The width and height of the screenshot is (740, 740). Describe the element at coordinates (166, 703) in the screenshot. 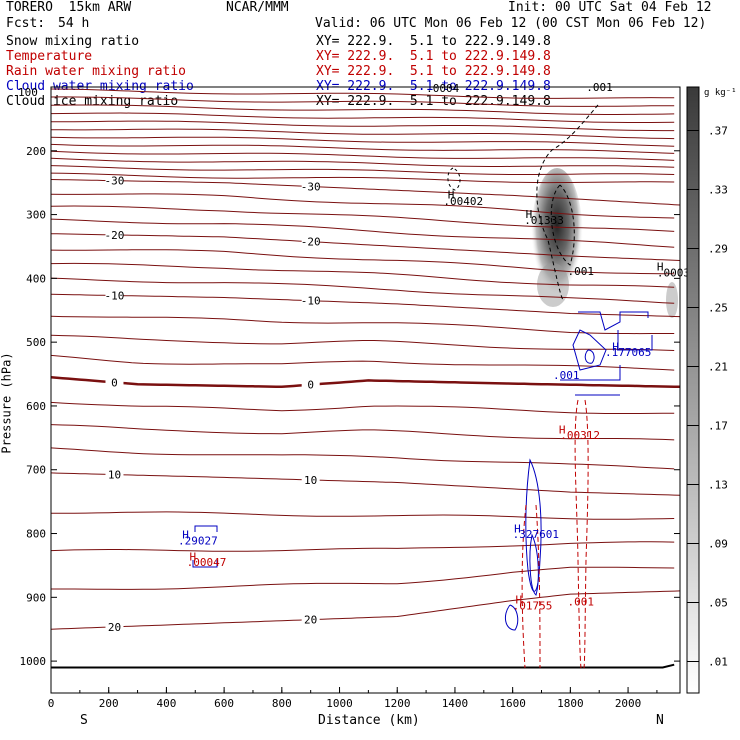

I see `x-tick-label: 400` at that location.